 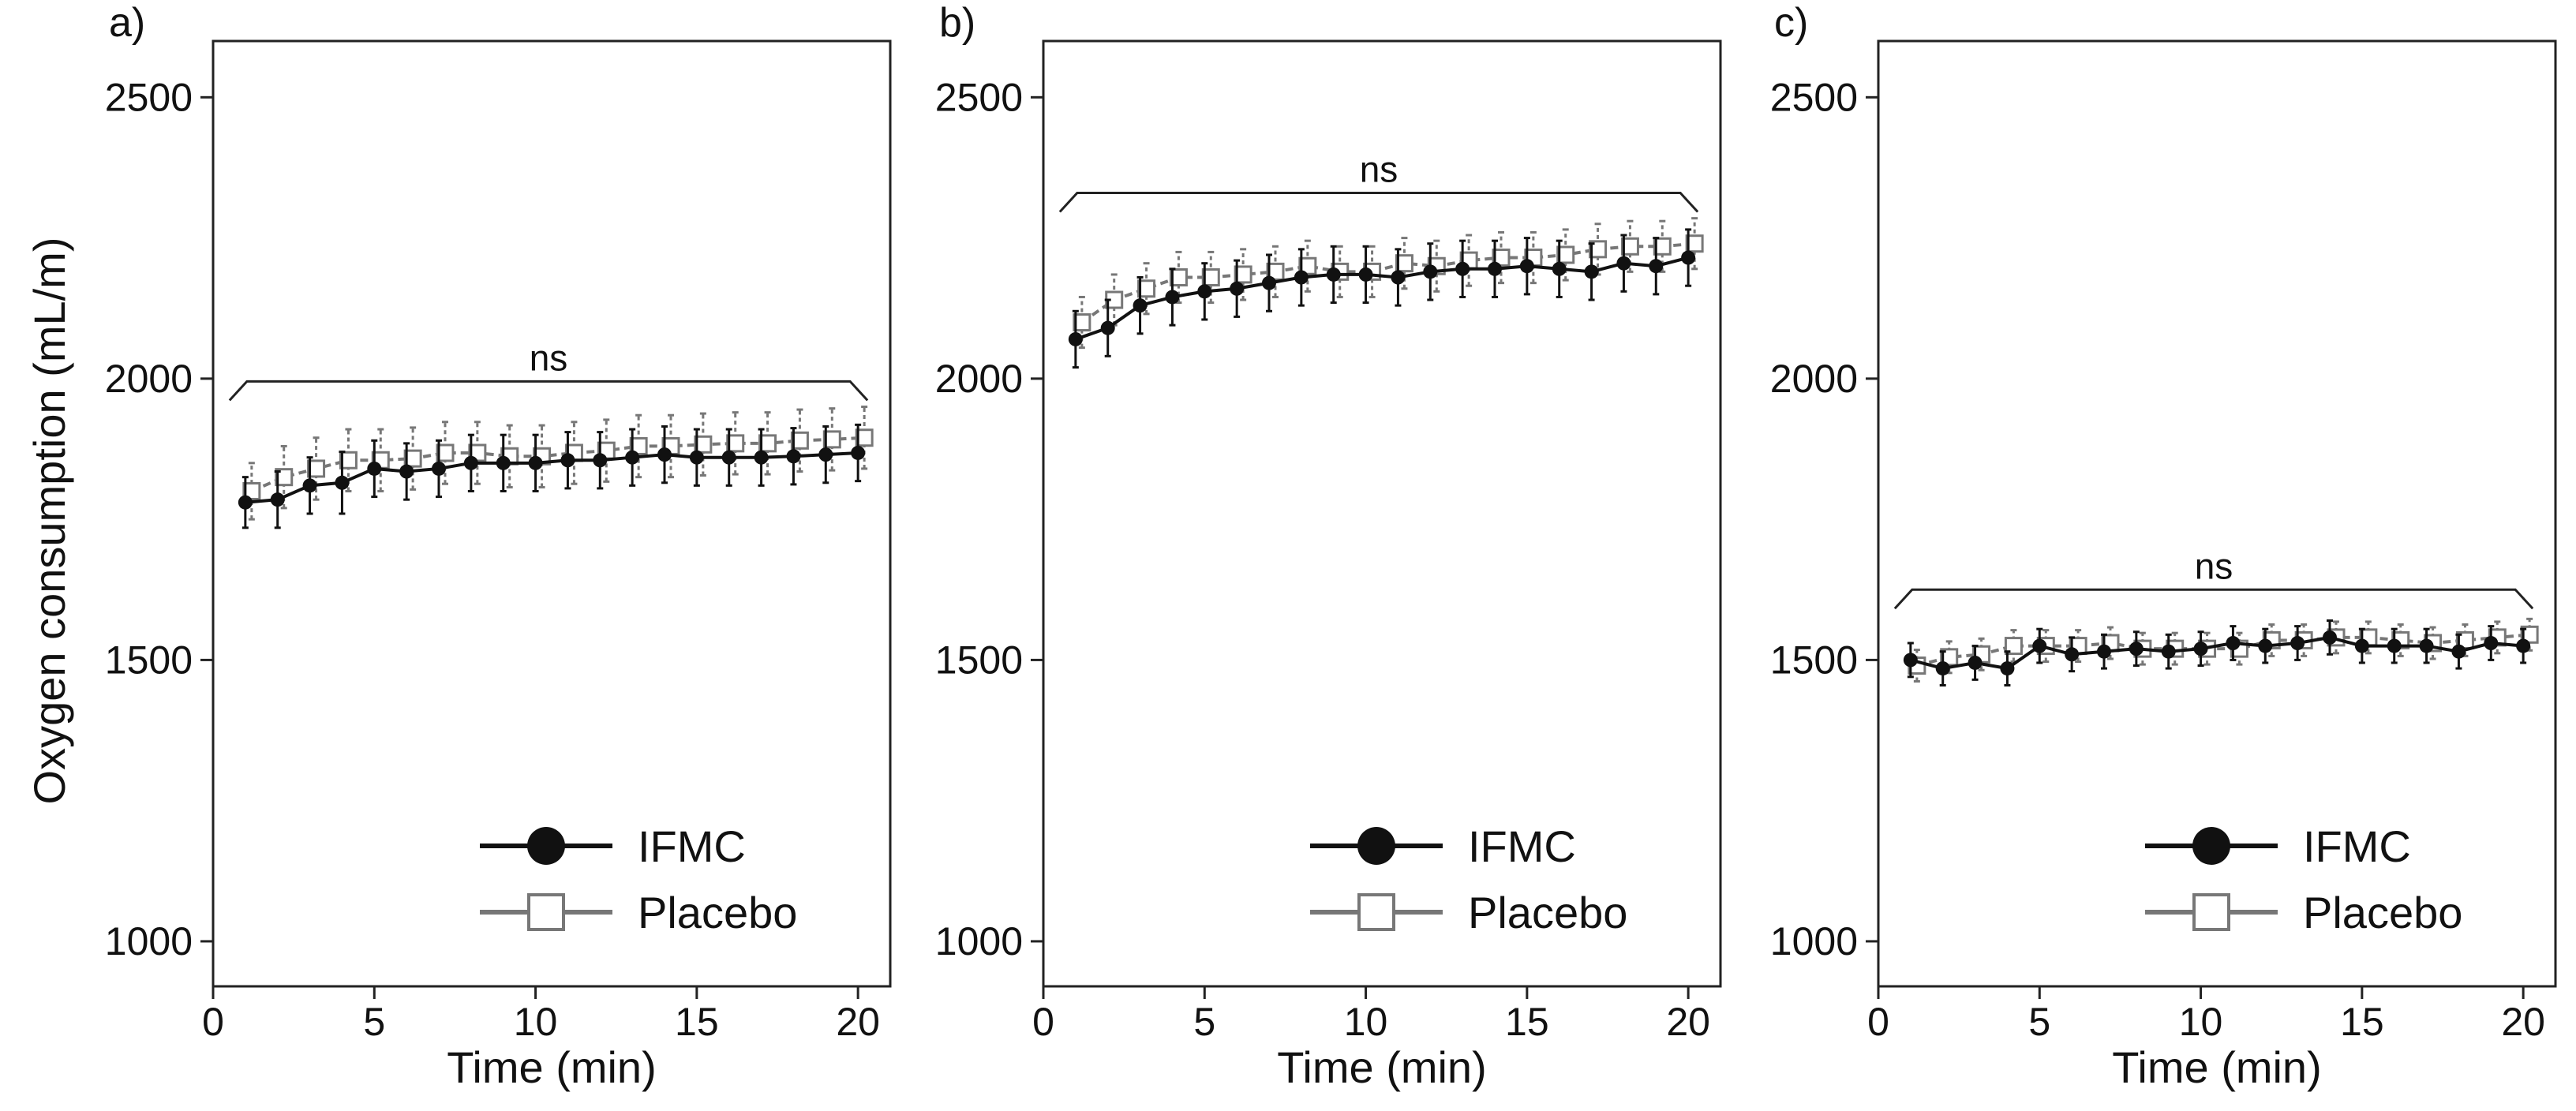 I want to click on panel-label: c), so click(x=1791, y=23).